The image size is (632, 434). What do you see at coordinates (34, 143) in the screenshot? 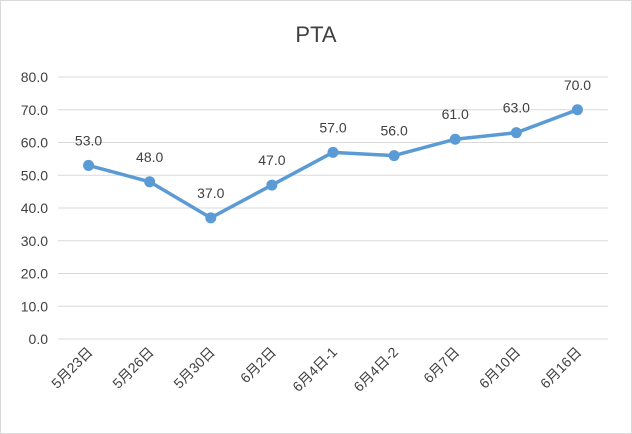
I see `y-tick-label: 60.0` at bounding box center [34, 143].